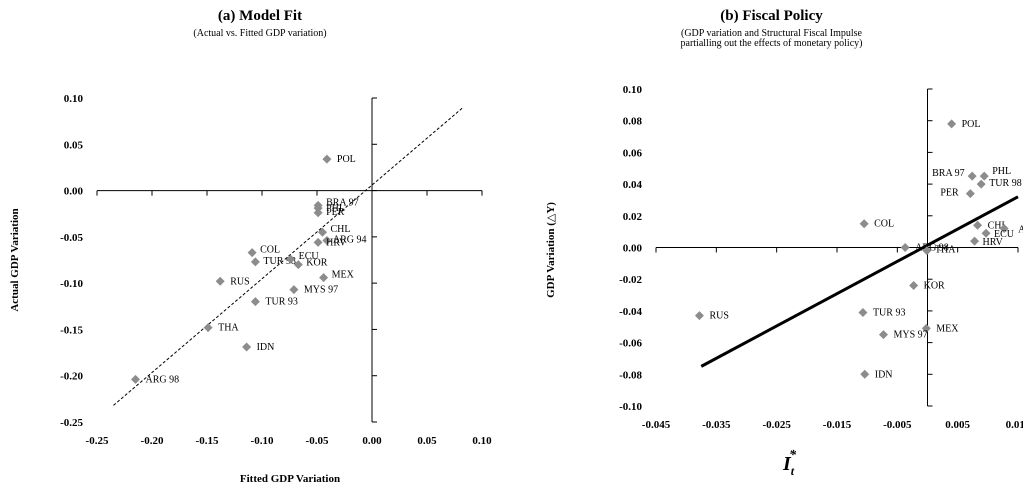  Describe the element at coordinates (71, 330) in the screenshot. I see `y-tick-label: -0.15` at that location.